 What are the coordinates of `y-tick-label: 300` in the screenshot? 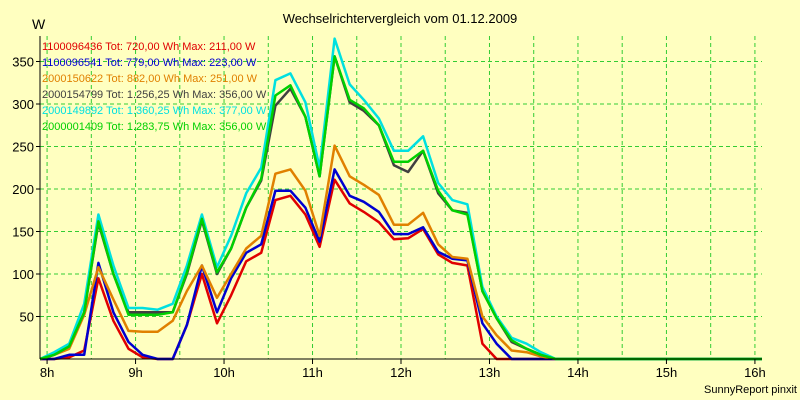 It's located at (23, 104).